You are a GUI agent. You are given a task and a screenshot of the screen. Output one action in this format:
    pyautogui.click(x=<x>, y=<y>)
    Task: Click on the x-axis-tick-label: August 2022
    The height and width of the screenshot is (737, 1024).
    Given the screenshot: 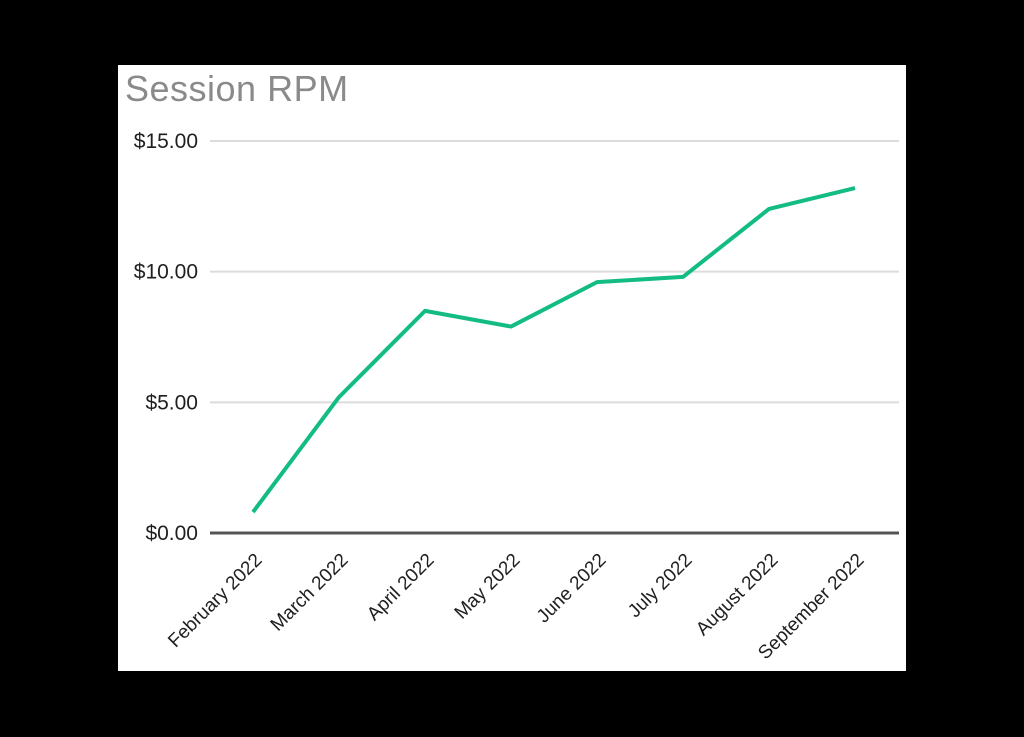 What is the action you would take?
    pyautogui.click(x=737, y=595)
    